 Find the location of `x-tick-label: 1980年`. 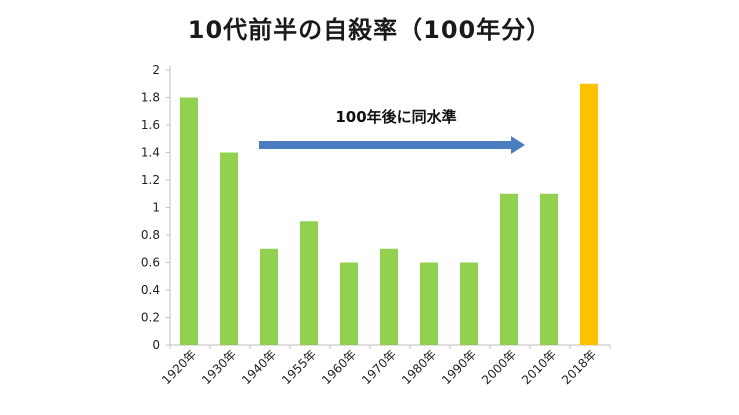

x-tick-label: 1980年 is located at coordinates (419, 367).